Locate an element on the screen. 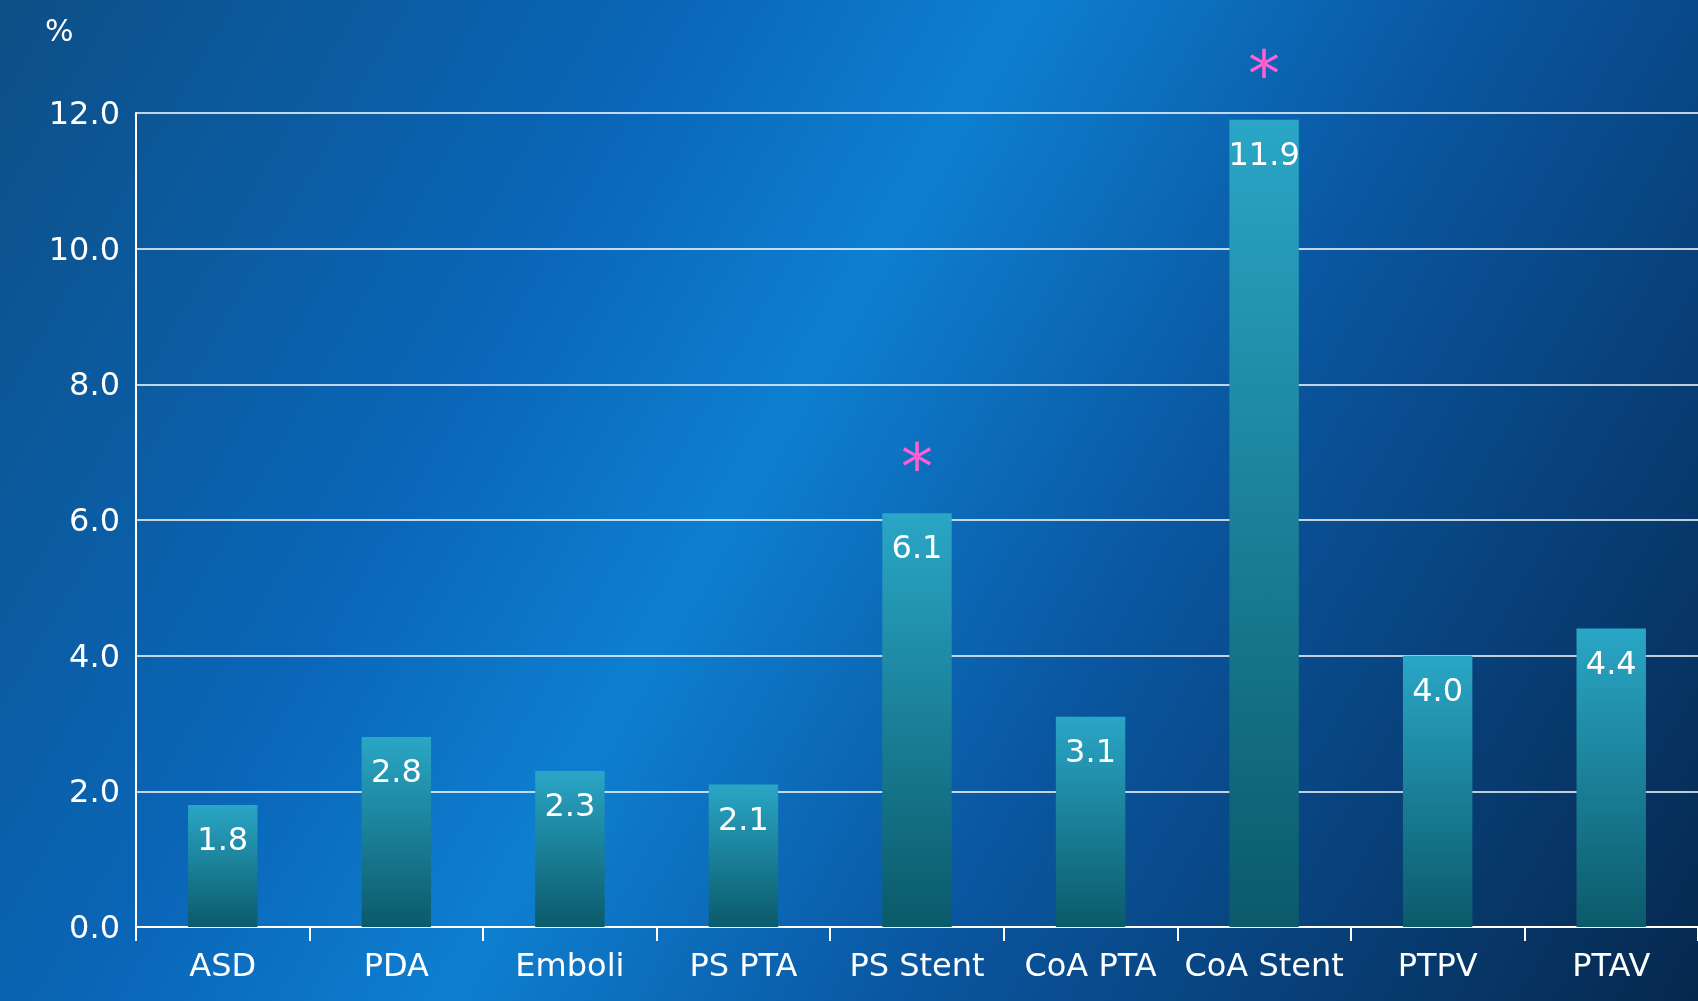  y-tick-label: 0.0 is located at coordinates (94, 927).